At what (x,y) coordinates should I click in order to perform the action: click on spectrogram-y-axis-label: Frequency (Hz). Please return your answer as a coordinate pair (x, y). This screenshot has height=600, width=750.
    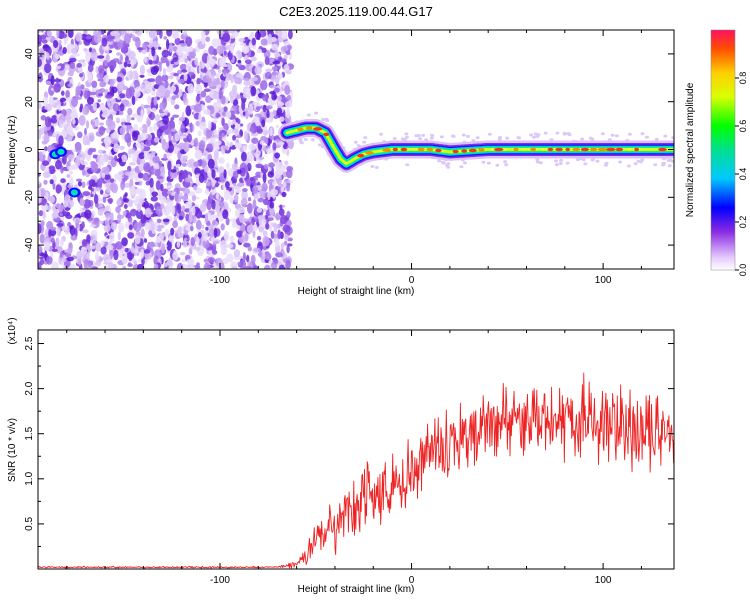
    Looking at the image, I should click on (12, 150).